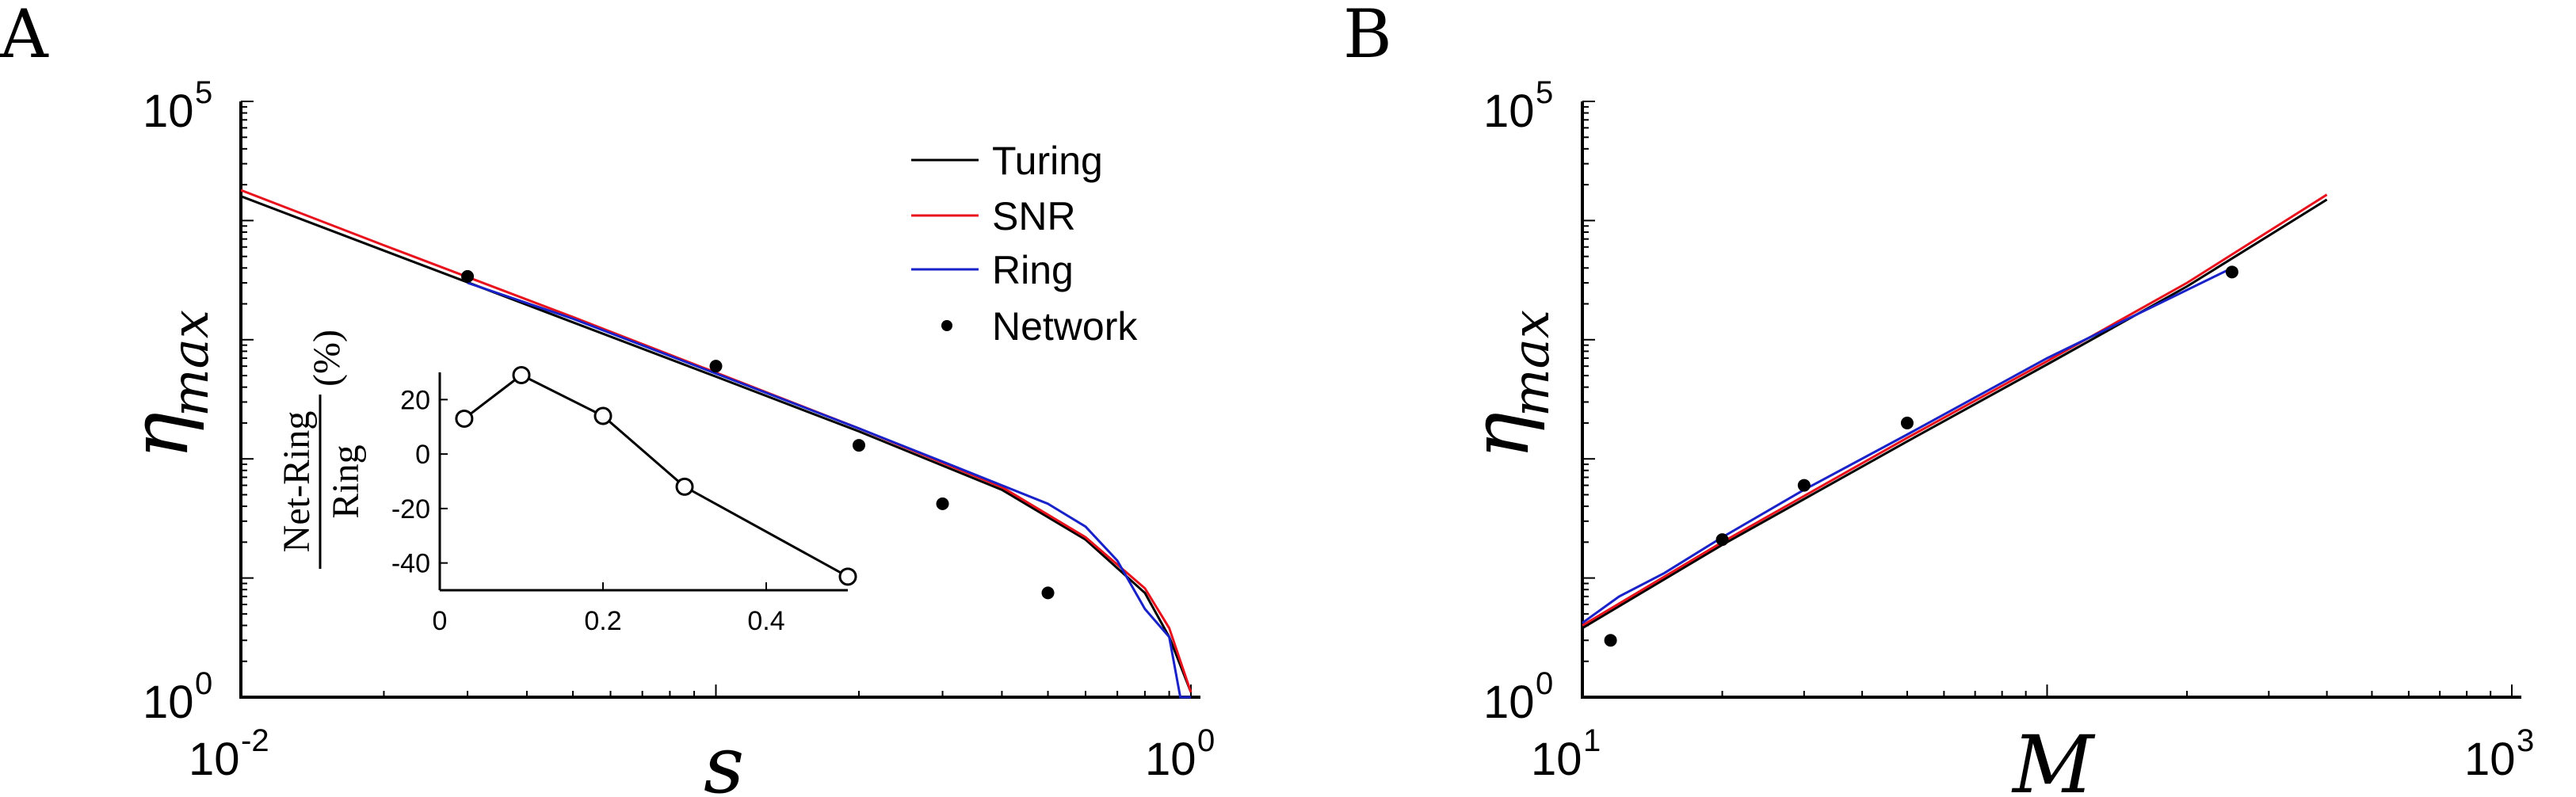  Describe the element at coordinates (415, 400) in the screenshot. I see `inset-y-tick-label: 20` at that location.